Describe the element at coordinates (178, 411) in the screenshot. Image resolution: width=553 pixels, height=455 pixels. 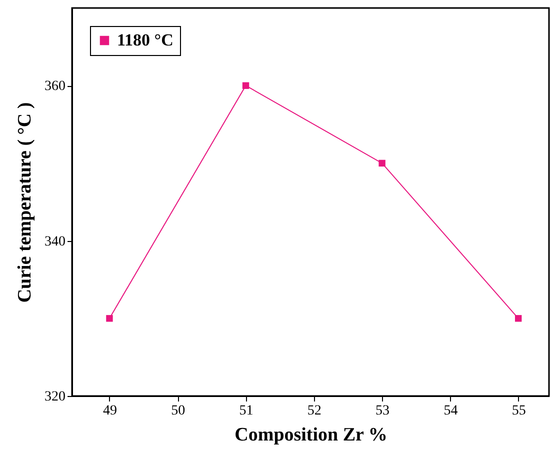
I see `x-tick-label: 50` at that location.